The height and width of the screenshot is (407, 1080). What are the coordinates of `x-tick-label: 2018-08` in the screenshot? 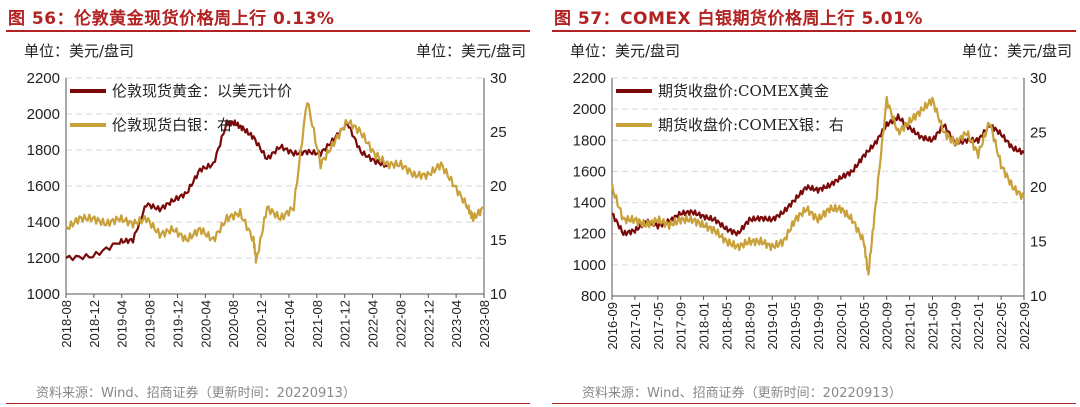 It's located at (66, 324).